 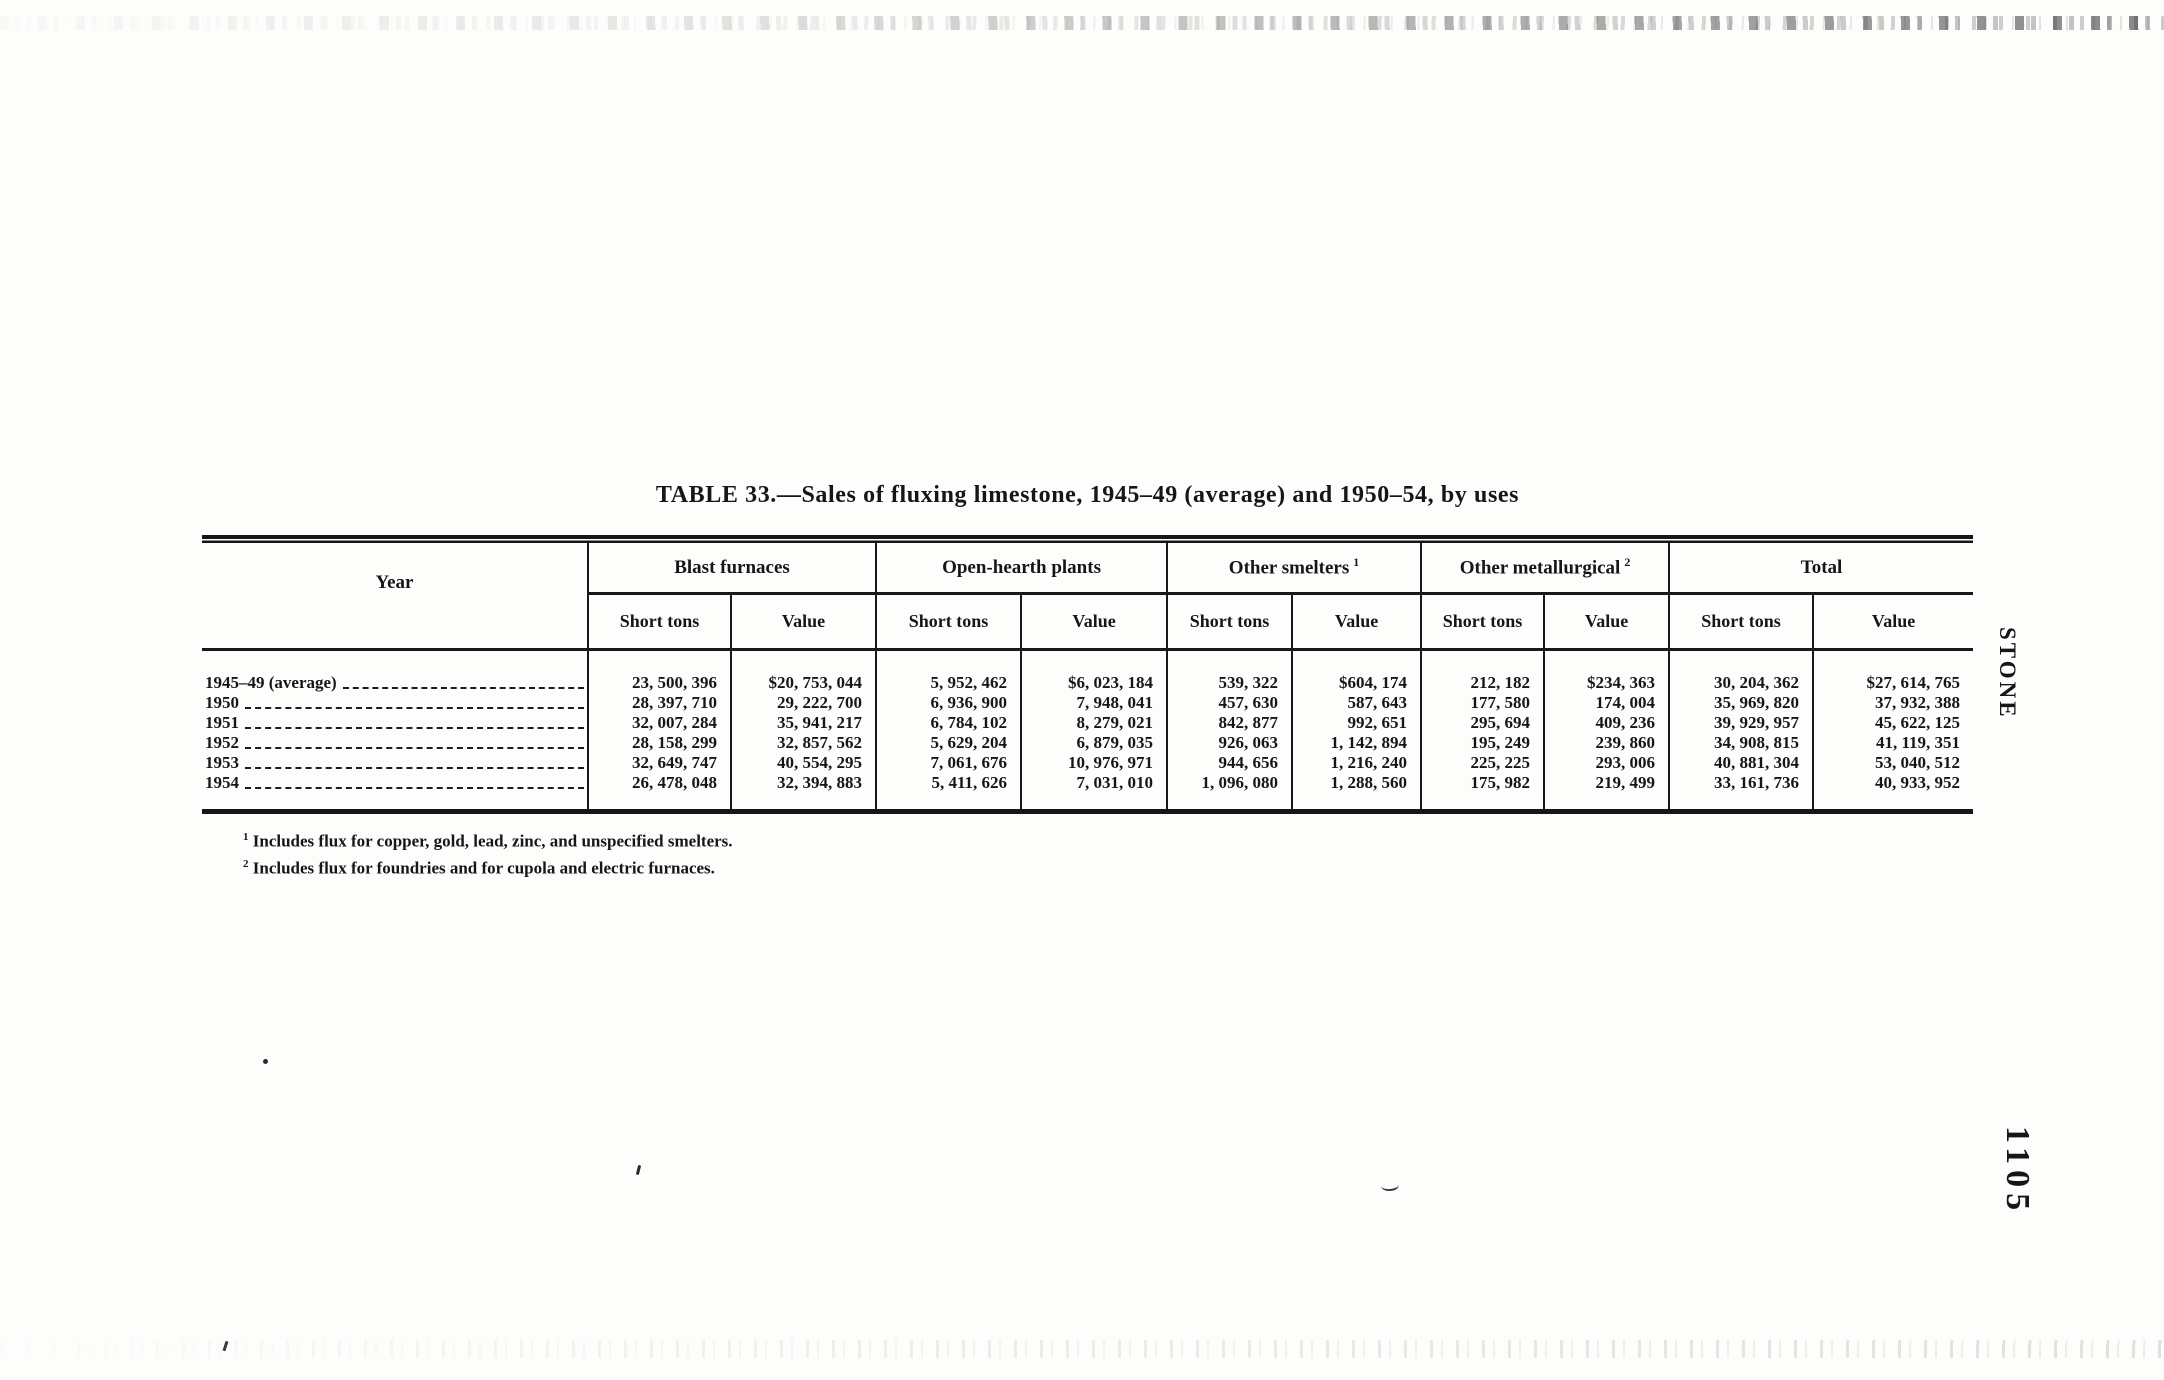 I want to click on year-cell: 1950, so click(x=395, y=703).